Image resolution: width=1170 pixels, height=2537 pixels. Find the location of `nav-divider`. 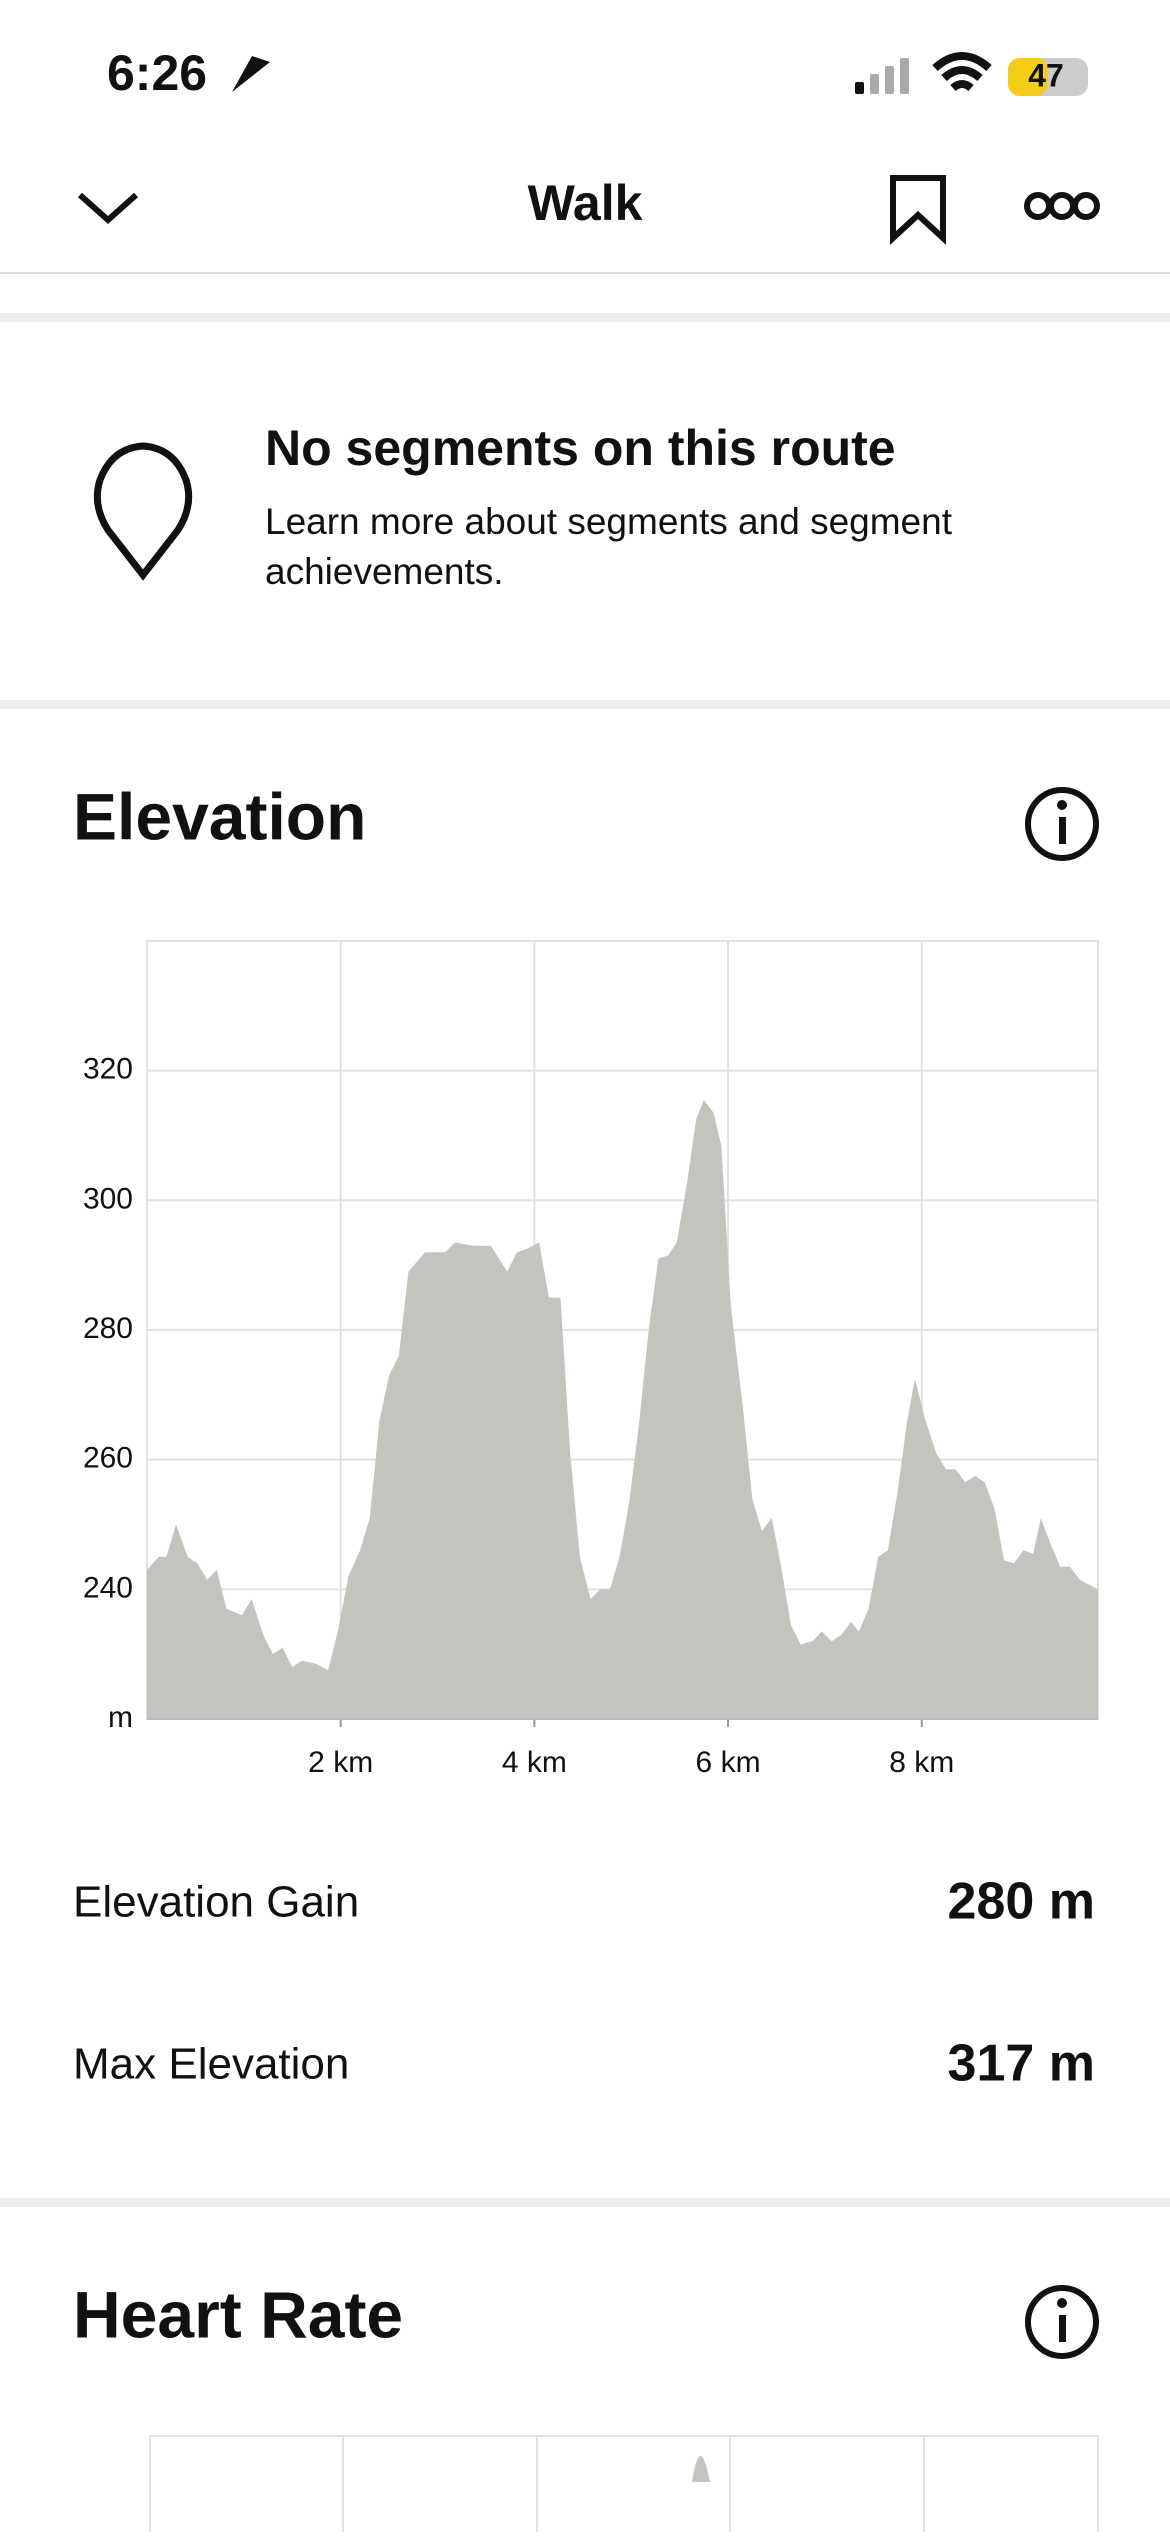

nav-divider is located at coordinates (585, 273).